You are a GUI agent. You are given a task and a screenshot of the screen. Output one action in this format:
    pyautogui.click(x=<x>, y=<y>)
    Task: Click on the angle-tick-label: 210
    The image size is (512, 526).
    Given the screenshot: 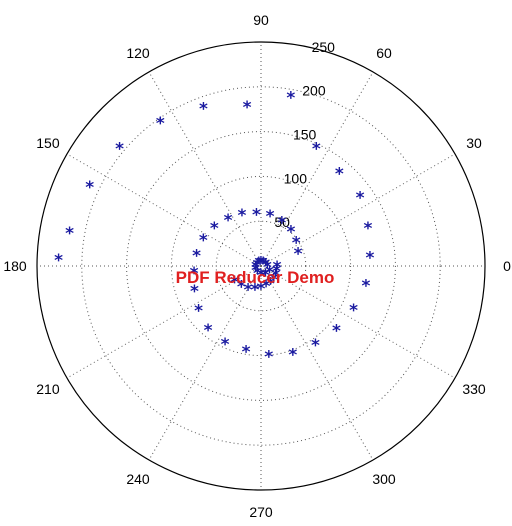 What is the action you would take?
    pyautogui.click(x=48, y=389)
    